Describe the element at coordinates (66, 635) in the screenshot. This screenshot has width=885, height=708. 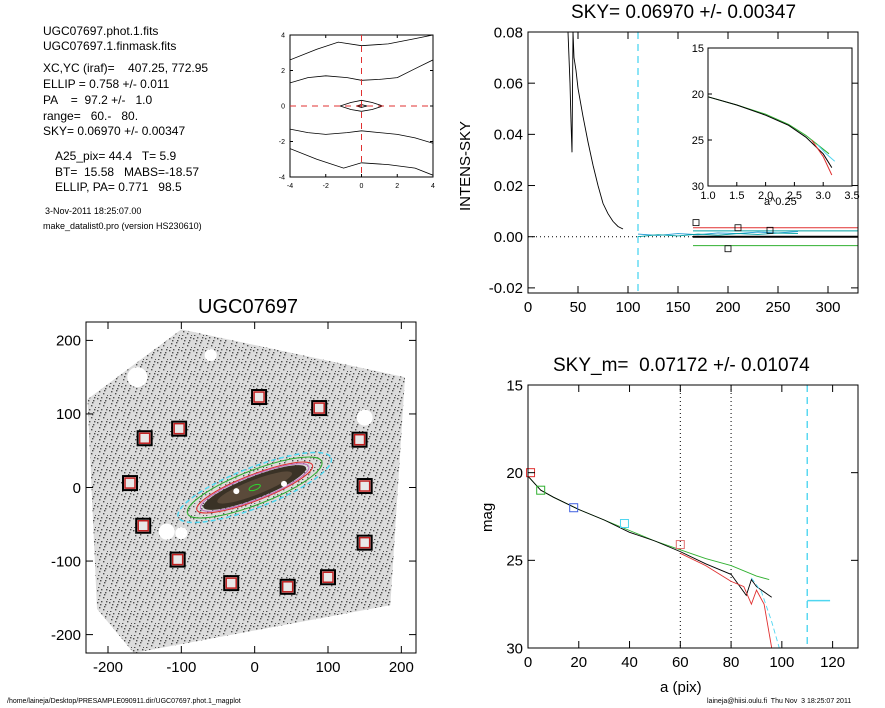
I see `y-tick-label: -200` at that location.